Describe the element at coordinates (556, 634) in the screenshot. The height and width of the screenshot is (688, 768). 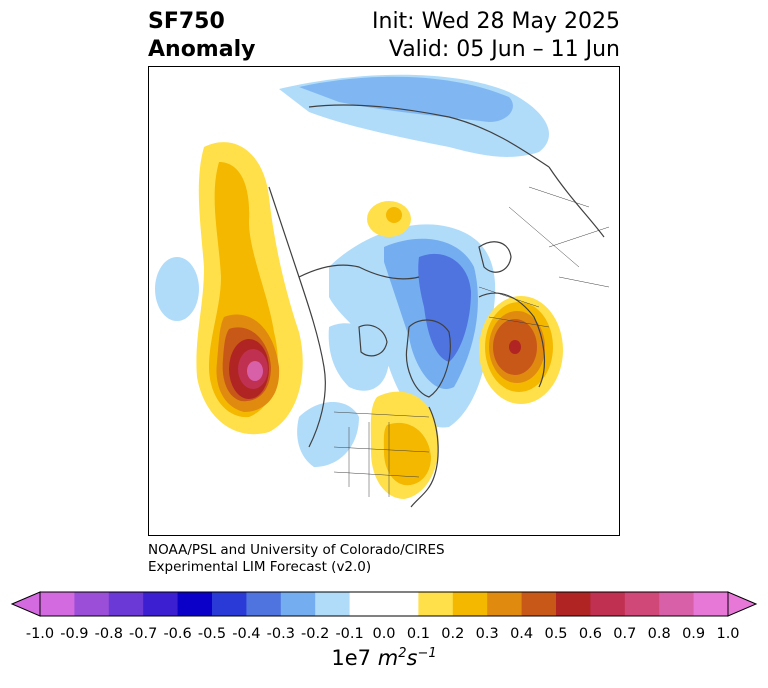
I see `colorbar-tick-label: 0.5` at that location.